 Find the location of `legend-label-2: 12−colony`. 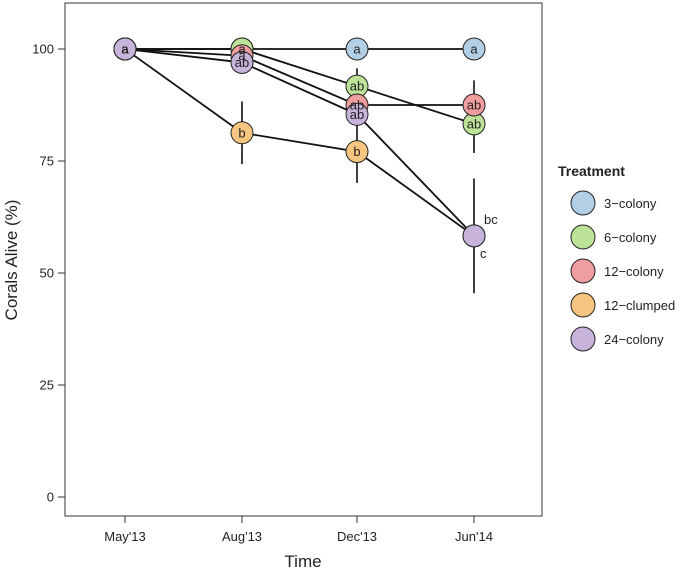

legend-label-2: 12−colony is located at coordinates (634, 271).